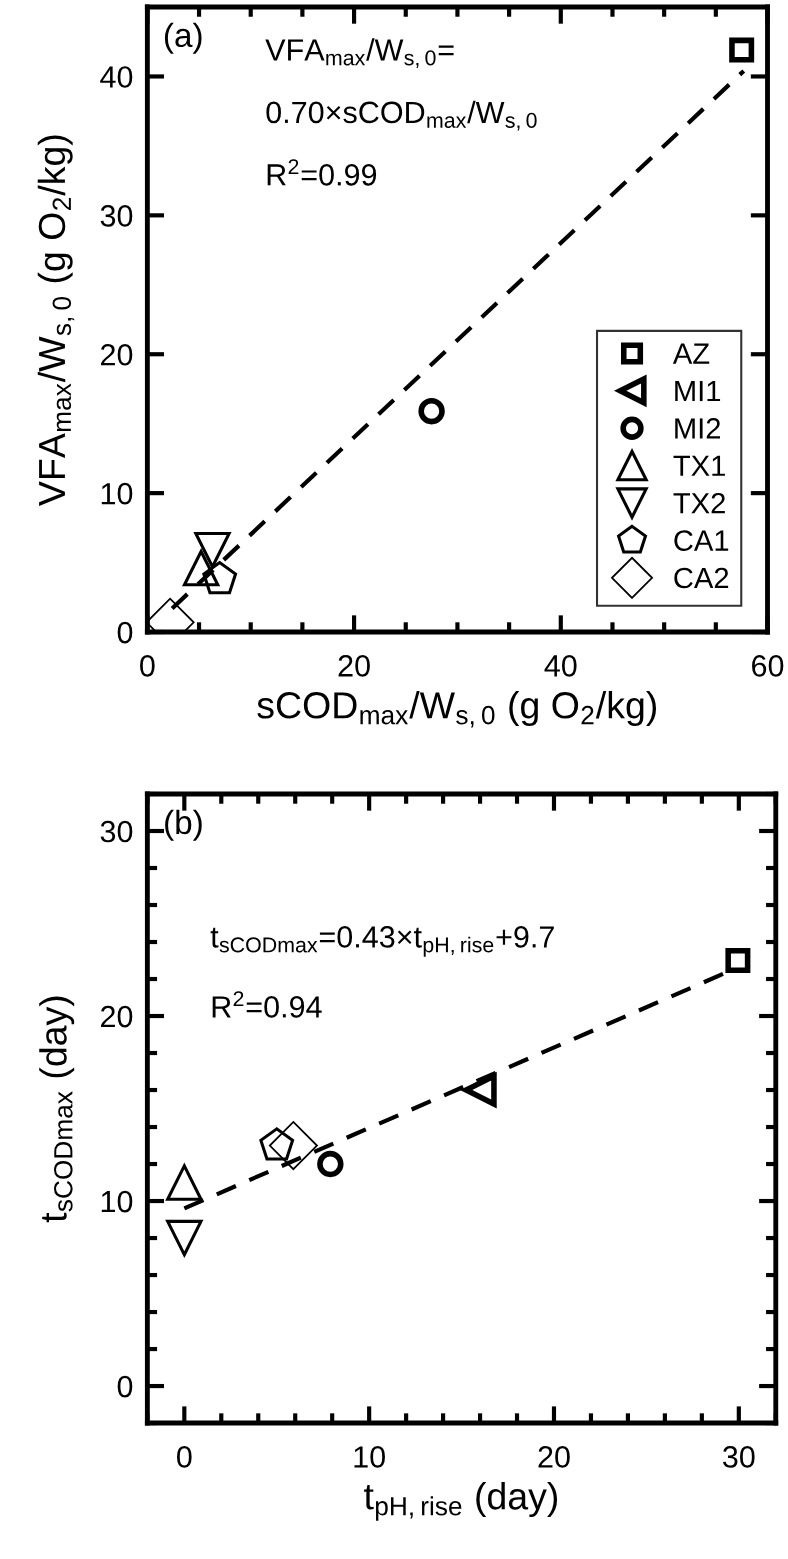 Image resolution: width=788 pixels, height=1559 pixels. Describe the element at coordinates (560, 666) in the screenshot. I see `x-tick-label: 40` at that location.